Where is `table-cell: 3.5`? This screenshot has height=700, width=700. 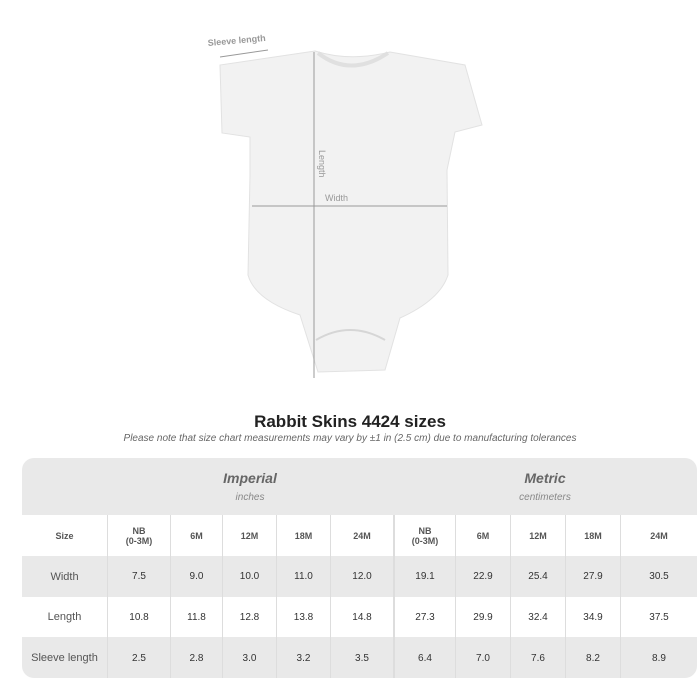
table-cell: 3.5 is located at coordinates (361, 657).